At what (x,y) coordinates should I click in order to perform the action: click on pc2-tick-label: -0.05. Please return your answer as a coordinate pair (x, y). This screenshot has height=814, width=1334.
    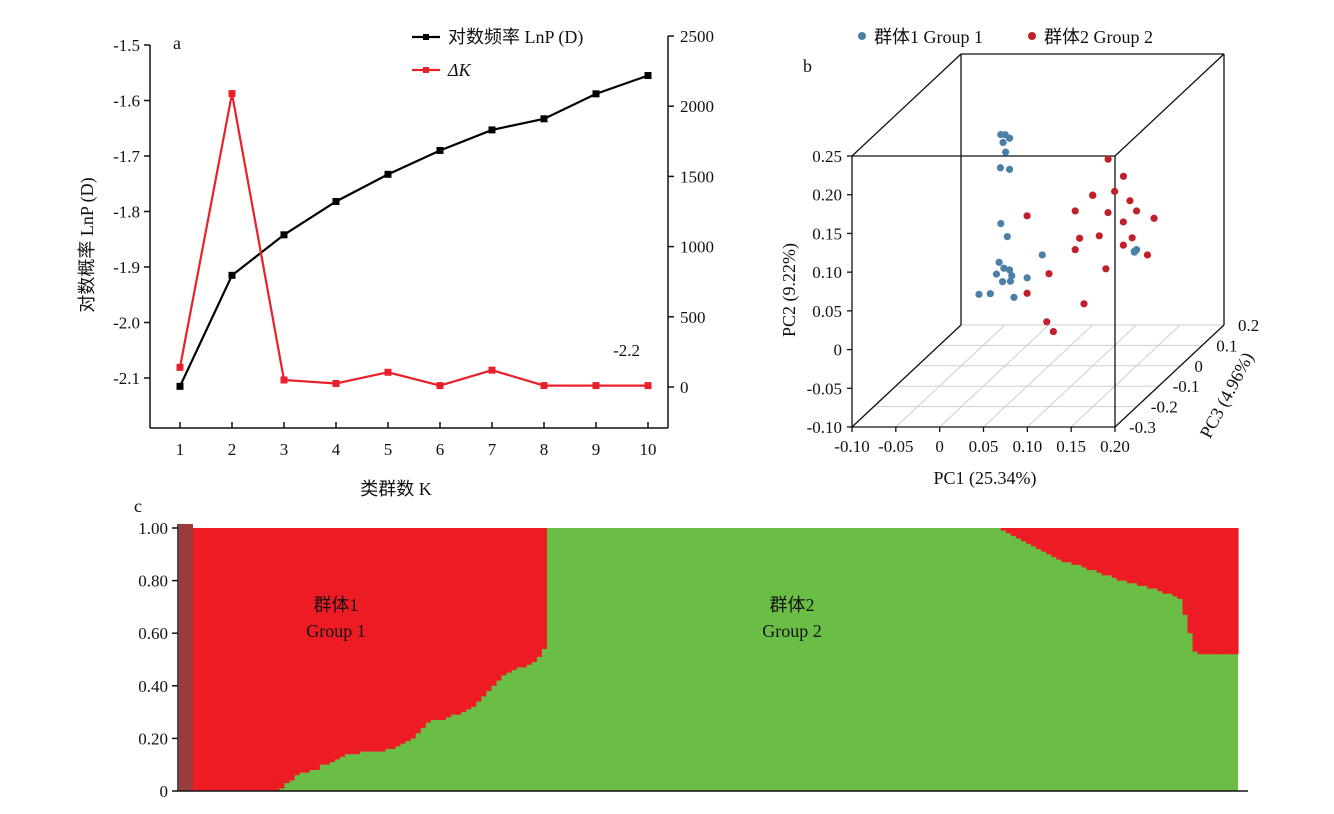
    Looking at the image, I should click on (824, 388).